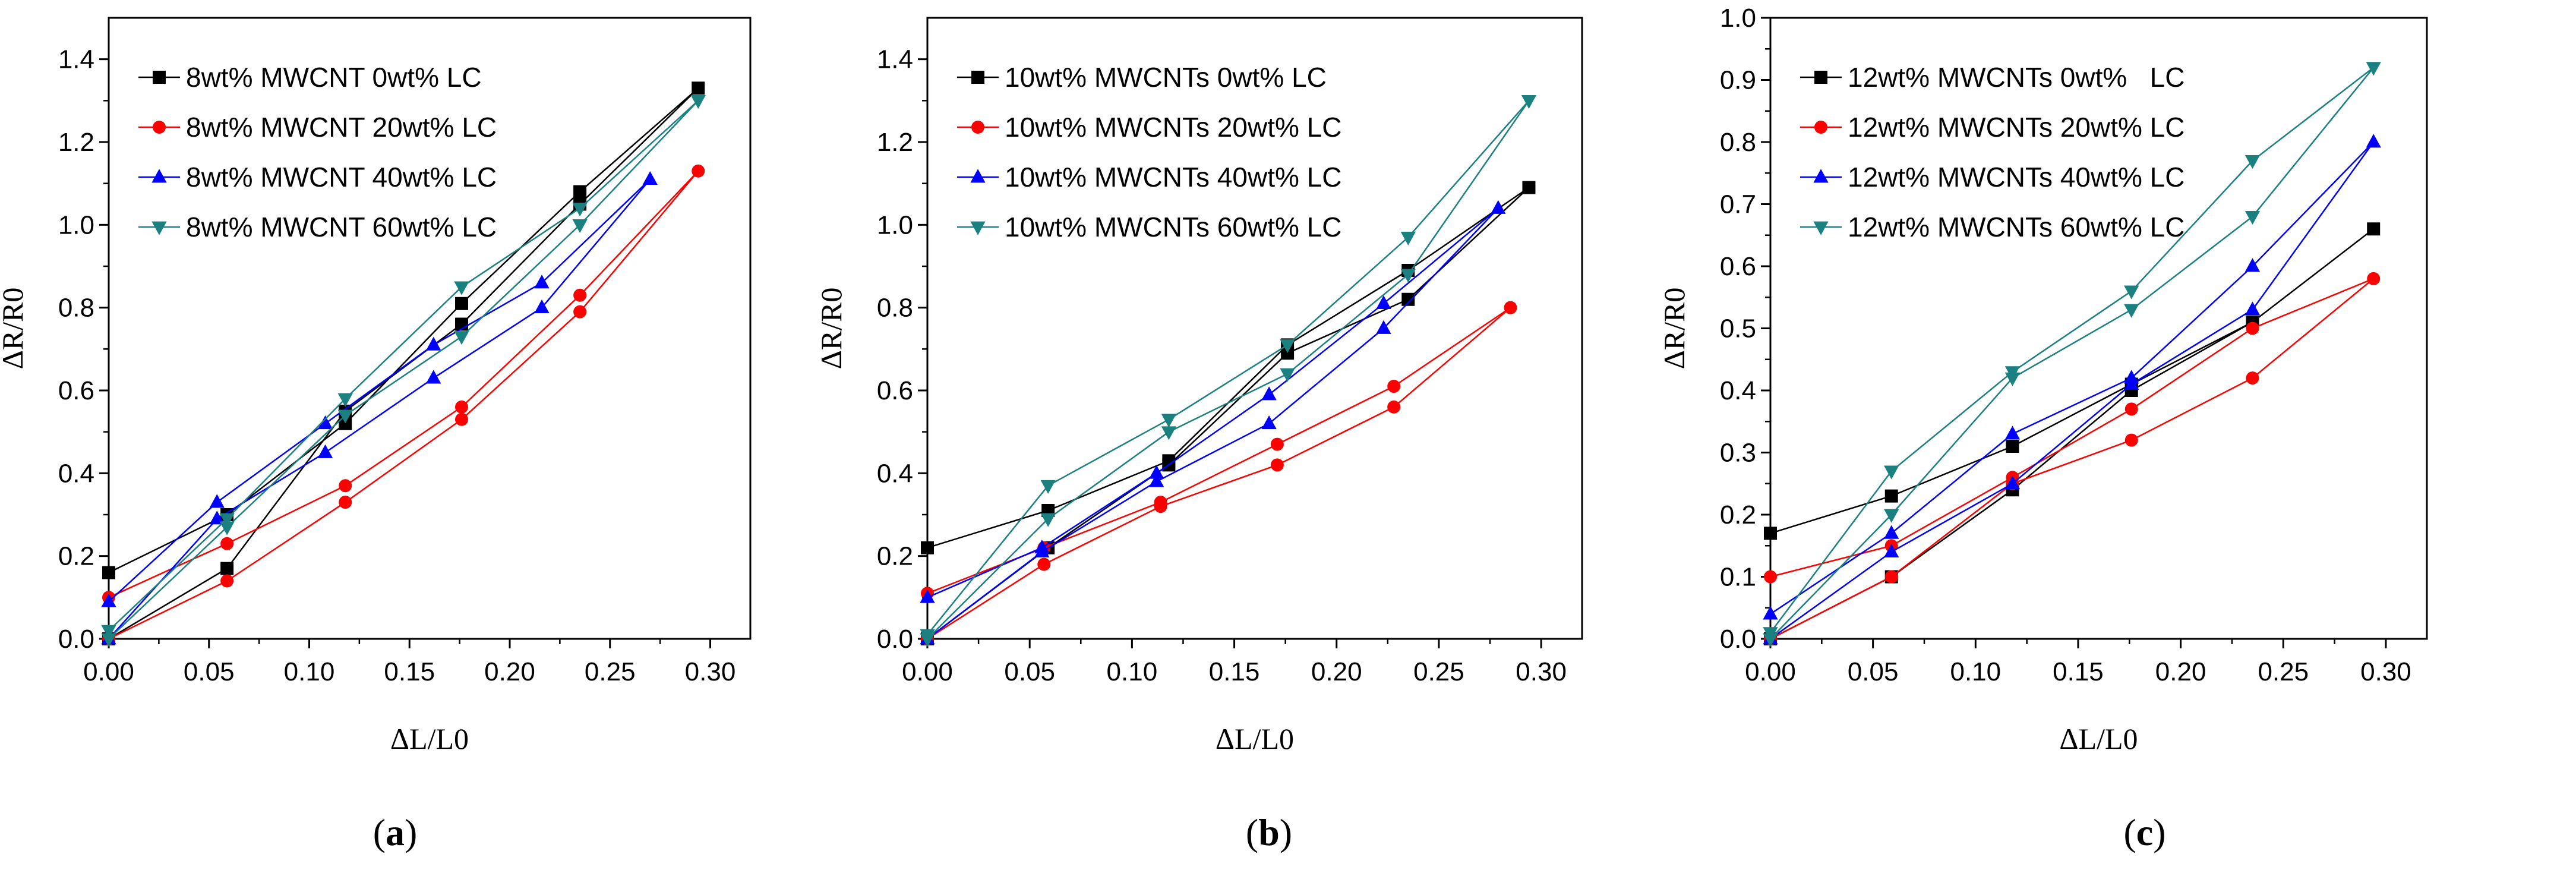  Describe the element at coordinates (341, 227) in the screenshot. I see `chart-a-legend-label: 8wt% MWCNT 60wt% LC` at that location.